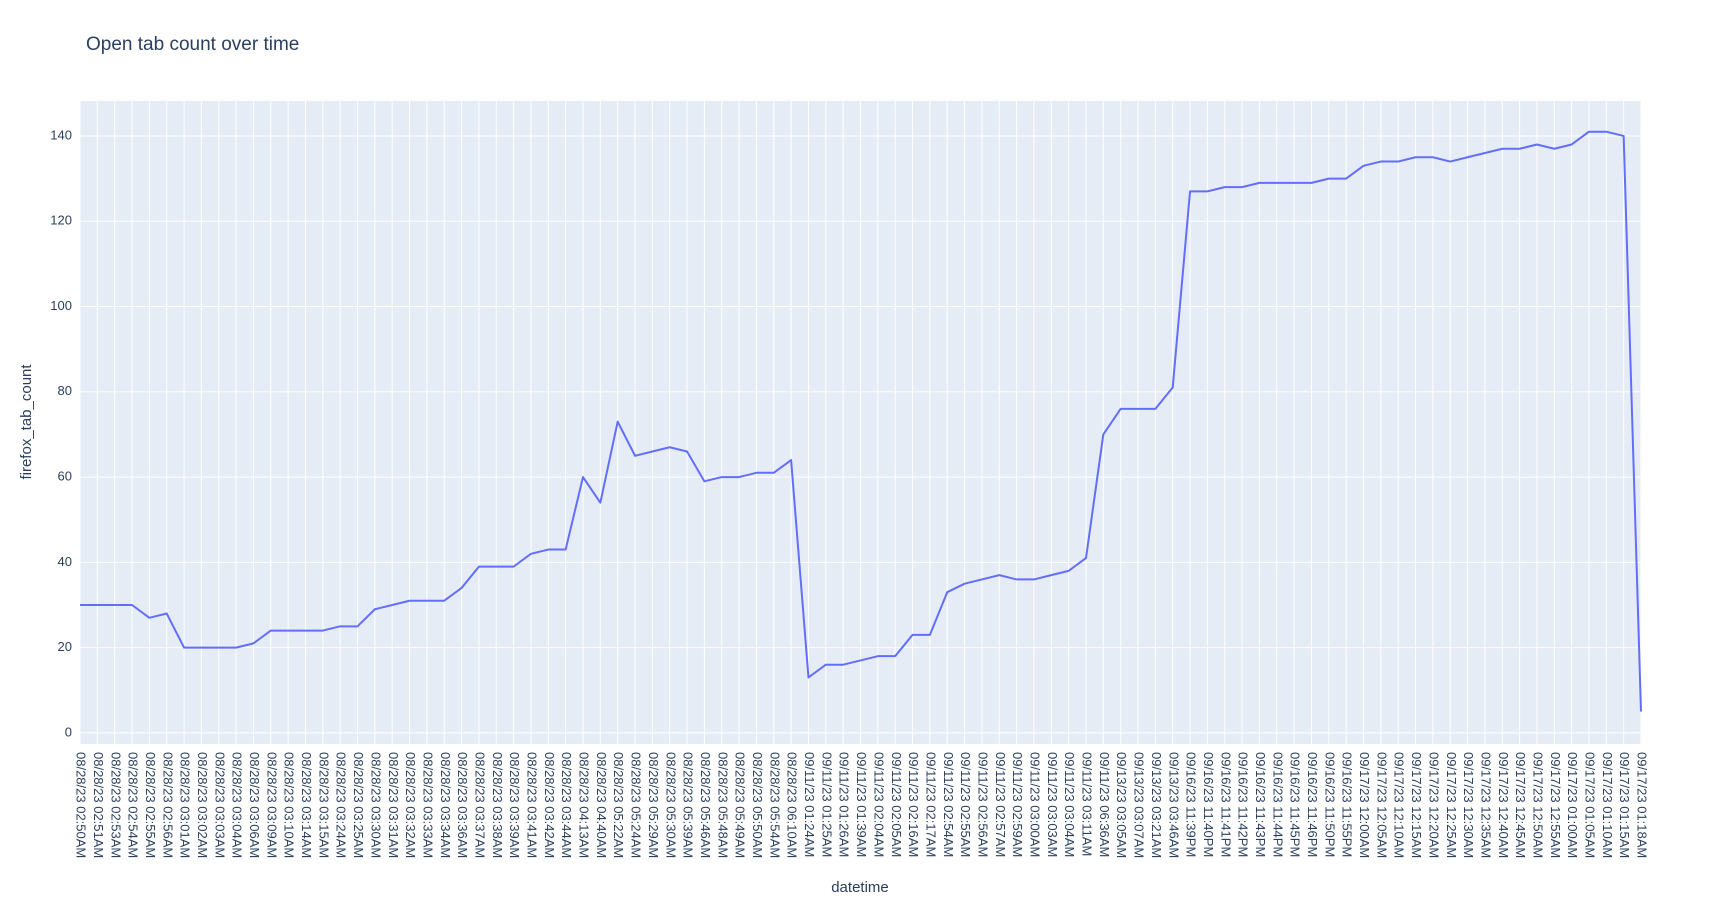 This screenshot has width=1712, height=901. What do you see at coordinates (68, 731) in the screenshot?
I see `y-tick-label: 0` at bounding box center [68, 731].